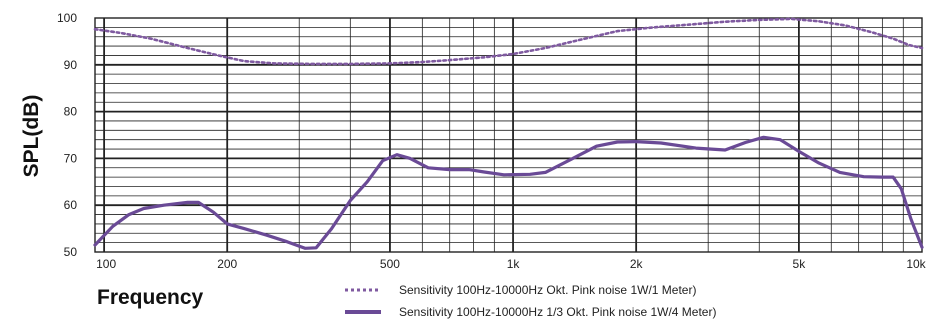 Image resolution: width=949 pixels, height=322 pixels. Describe the element at coordinates (508, 41) in the screenshot. I see `series-line-dotted` at that location.